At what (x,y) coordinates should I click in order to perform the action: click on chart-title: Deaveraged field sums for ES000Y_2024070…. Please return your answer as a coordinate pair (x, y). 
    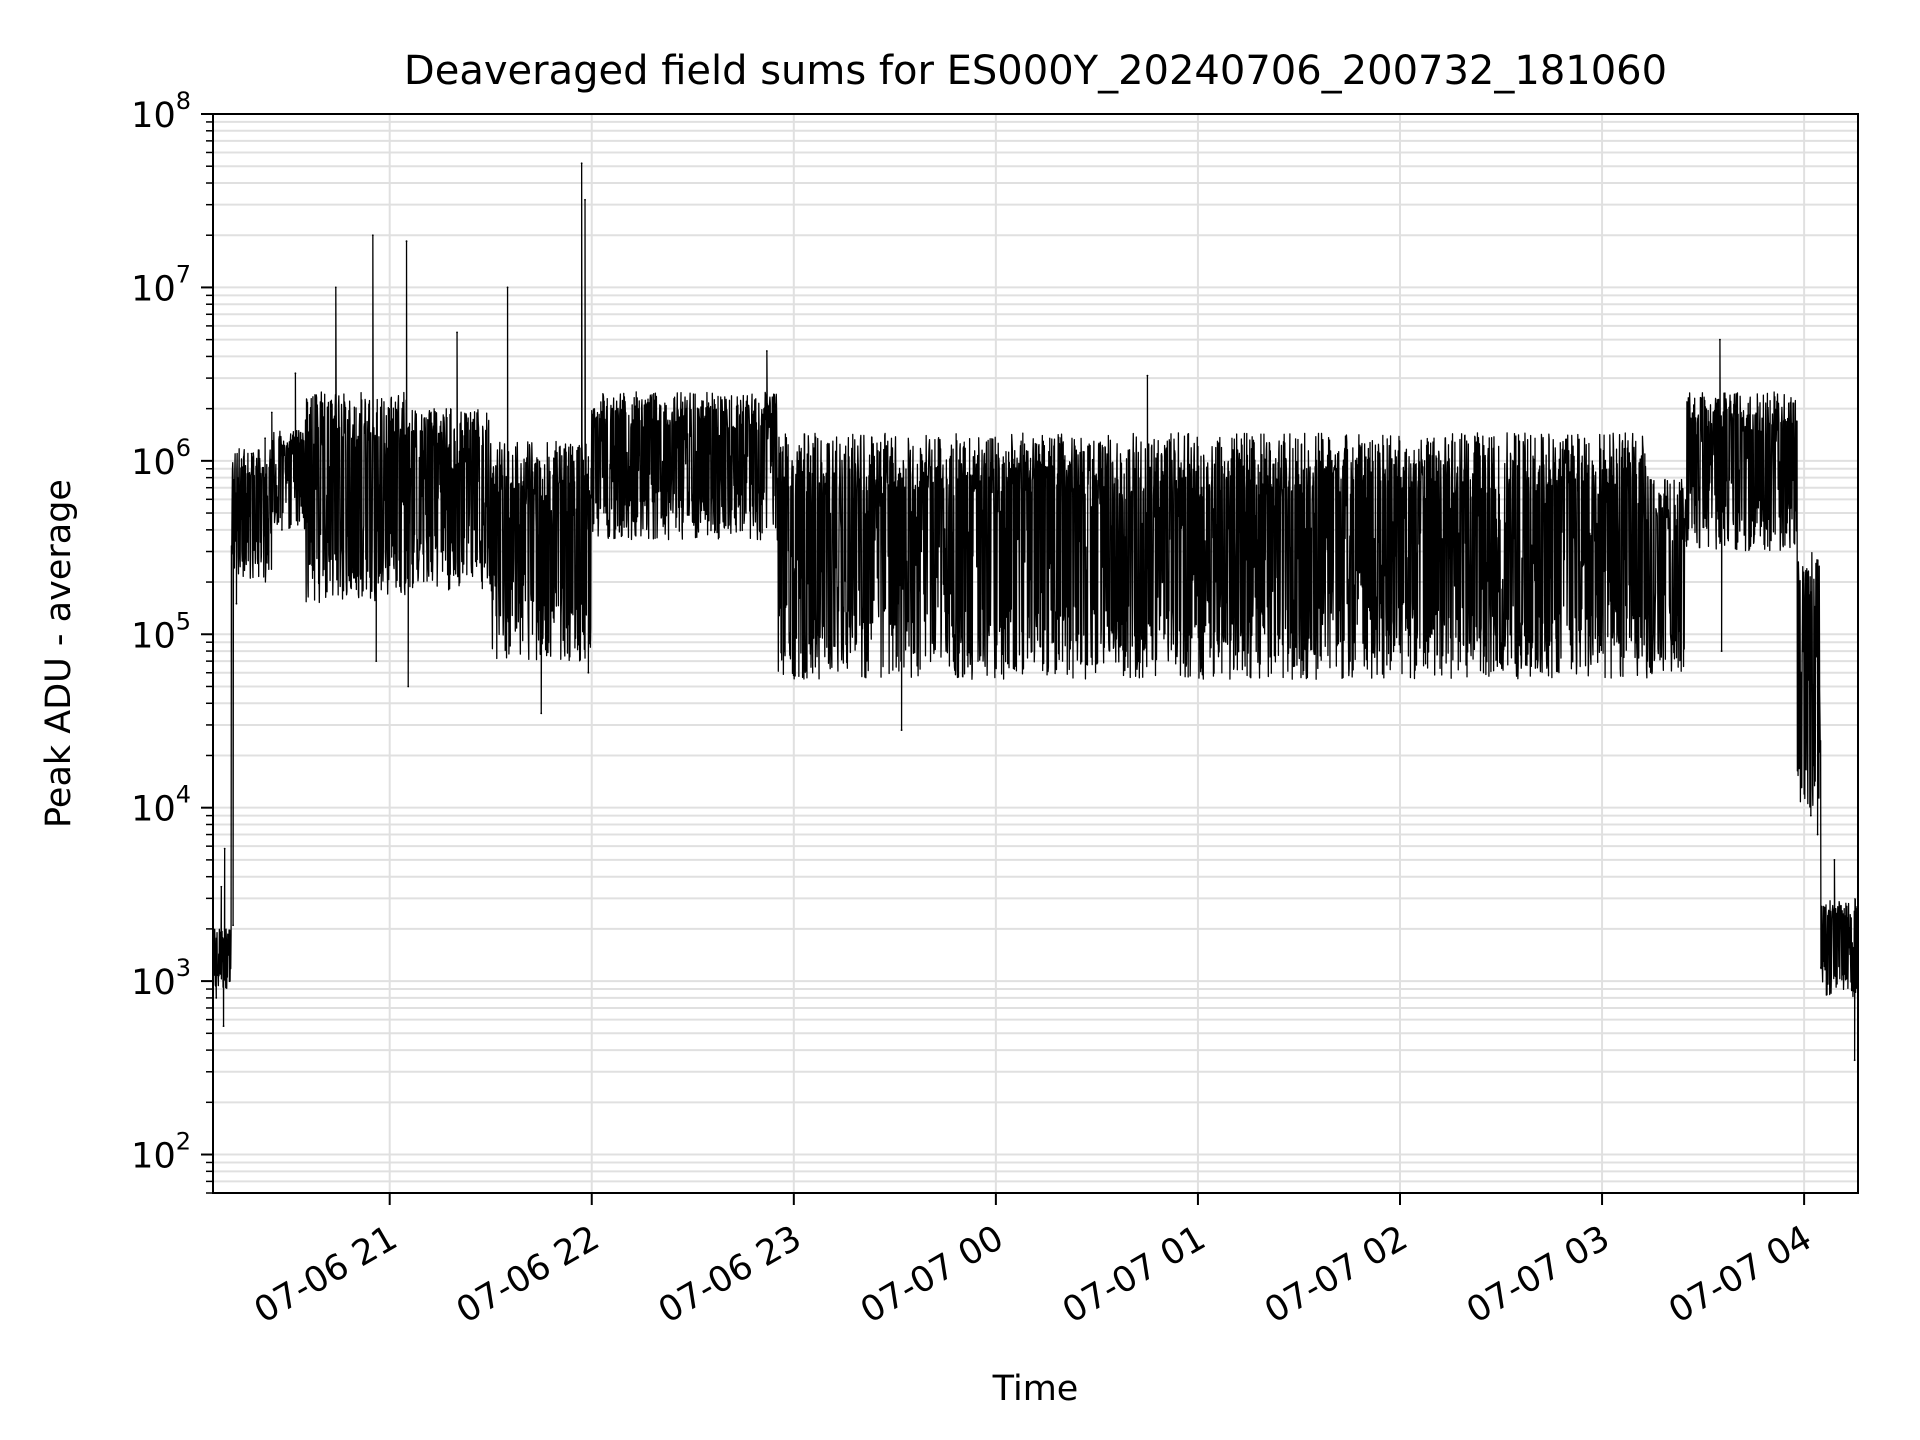
    Looking at the image, I should click on (1035, 71).